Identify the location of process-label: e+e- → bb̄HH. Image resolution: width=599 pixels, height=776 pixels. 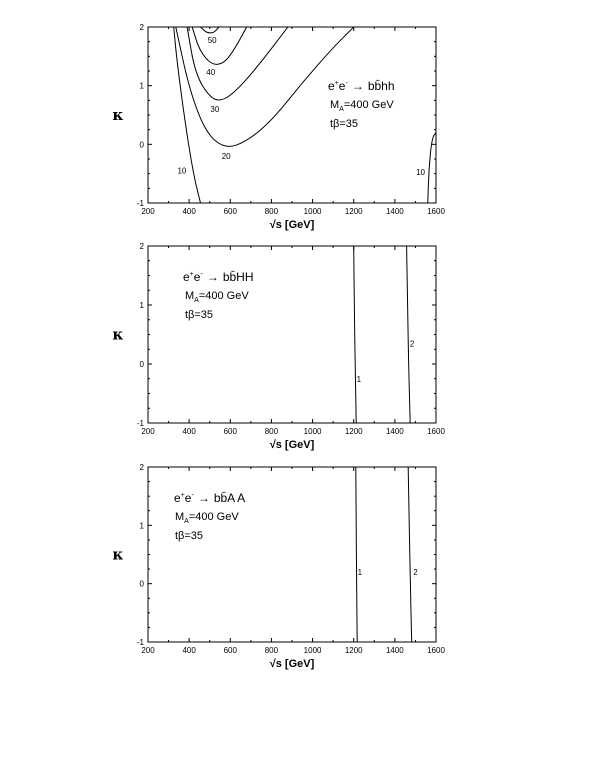
(218, 277).